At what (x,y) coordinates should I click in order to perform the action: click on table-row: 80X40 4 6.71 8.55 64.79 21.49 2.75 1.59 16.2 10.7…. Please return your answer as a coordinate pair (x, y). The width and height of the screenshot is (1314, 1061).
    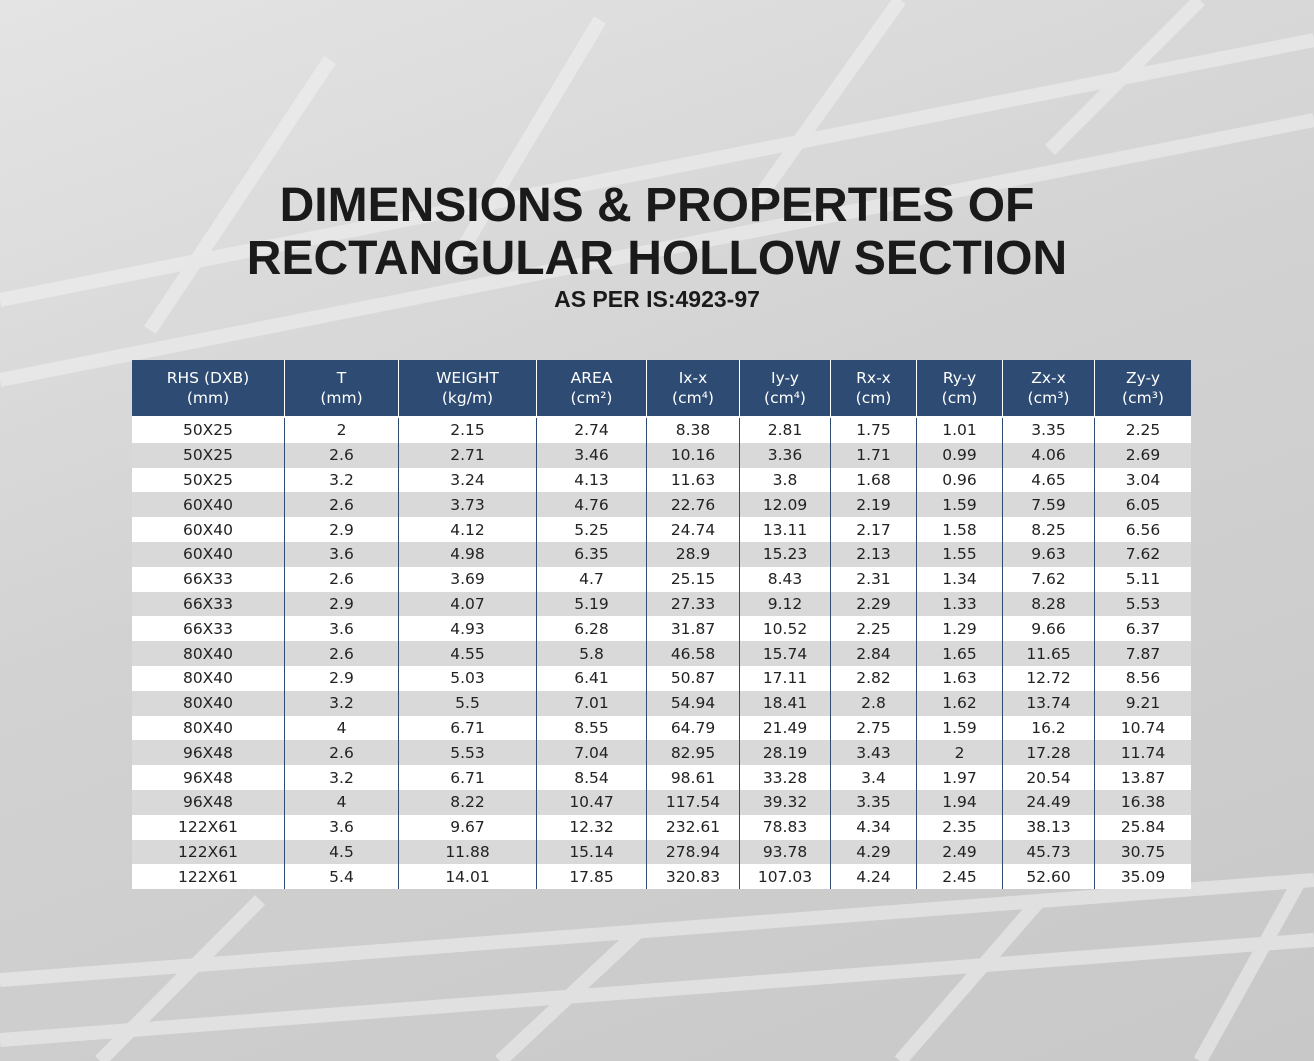
    Looking at the image, I should click on (661, 728).